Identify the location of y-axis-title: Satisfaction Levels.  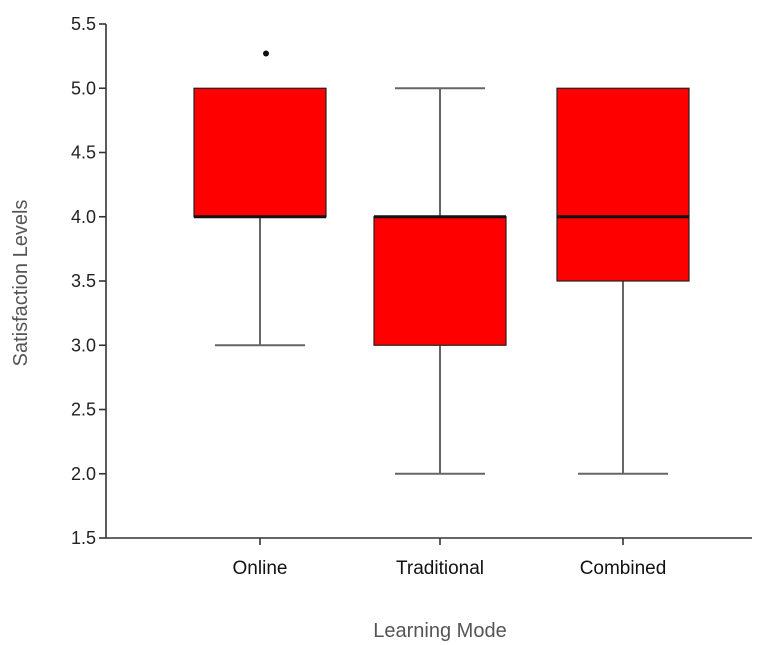
(21, 283).